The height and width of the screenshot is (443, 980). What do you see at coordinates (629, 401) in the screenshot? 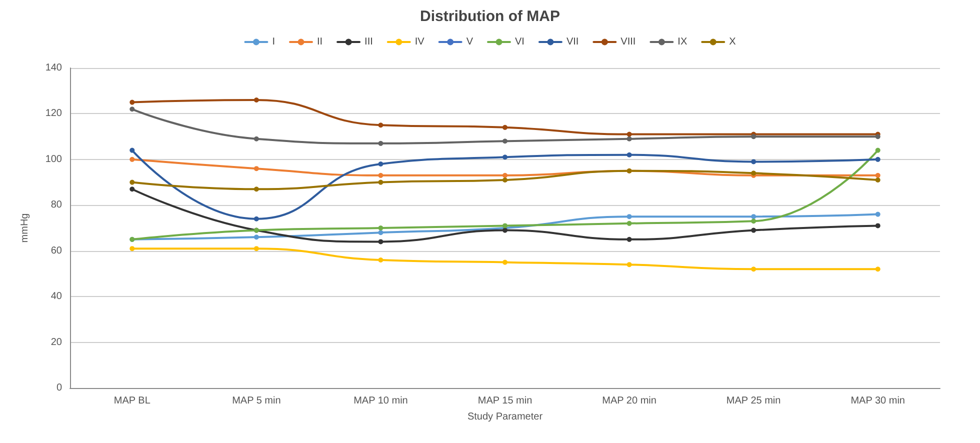
I see `x-tick-label: MAP 20 min` at bounding box center [629, 401].